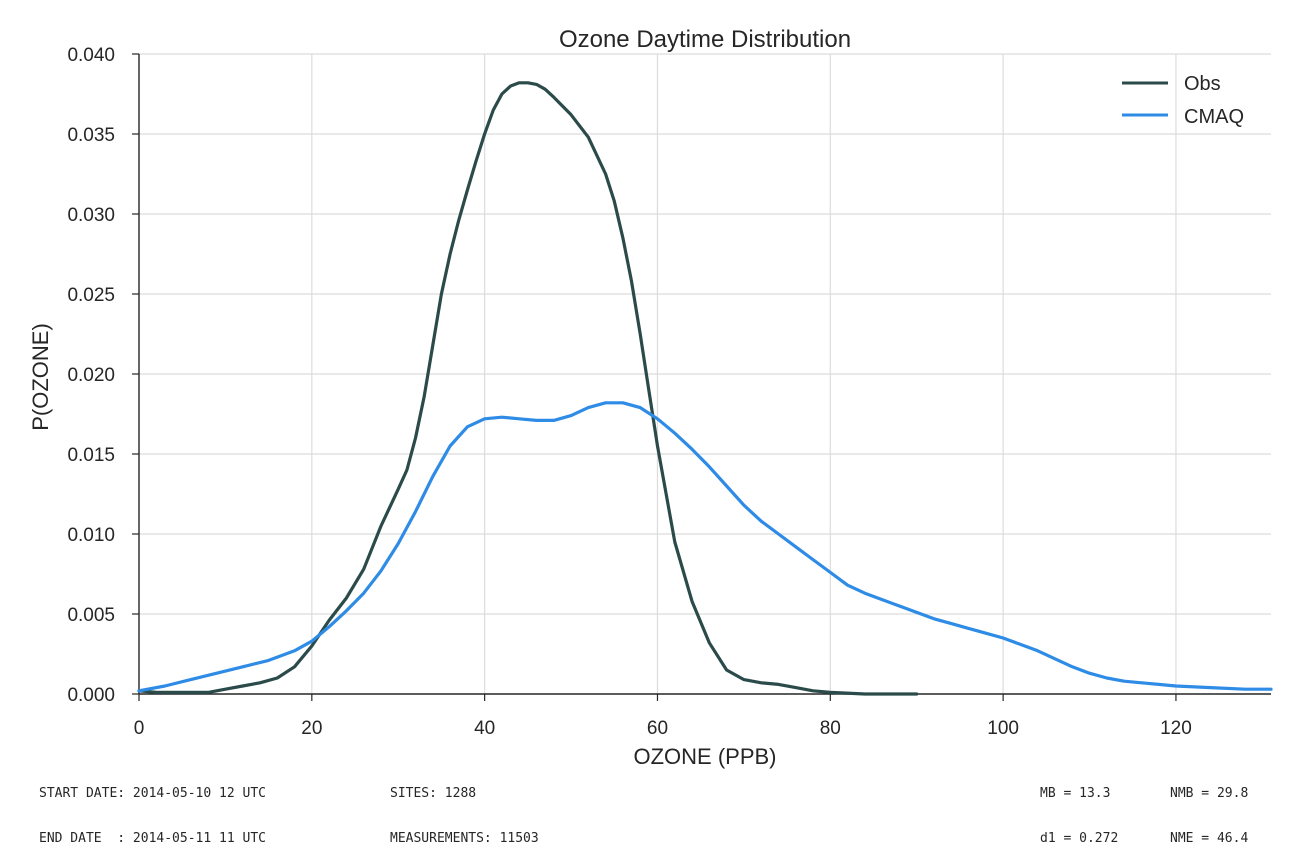 The height and width of the screenshot is (861, 1300). What do you see at coordinates (311, 728) in the screenshot?
I see `x-tick-label: 20` at bounding box center [311, 728].